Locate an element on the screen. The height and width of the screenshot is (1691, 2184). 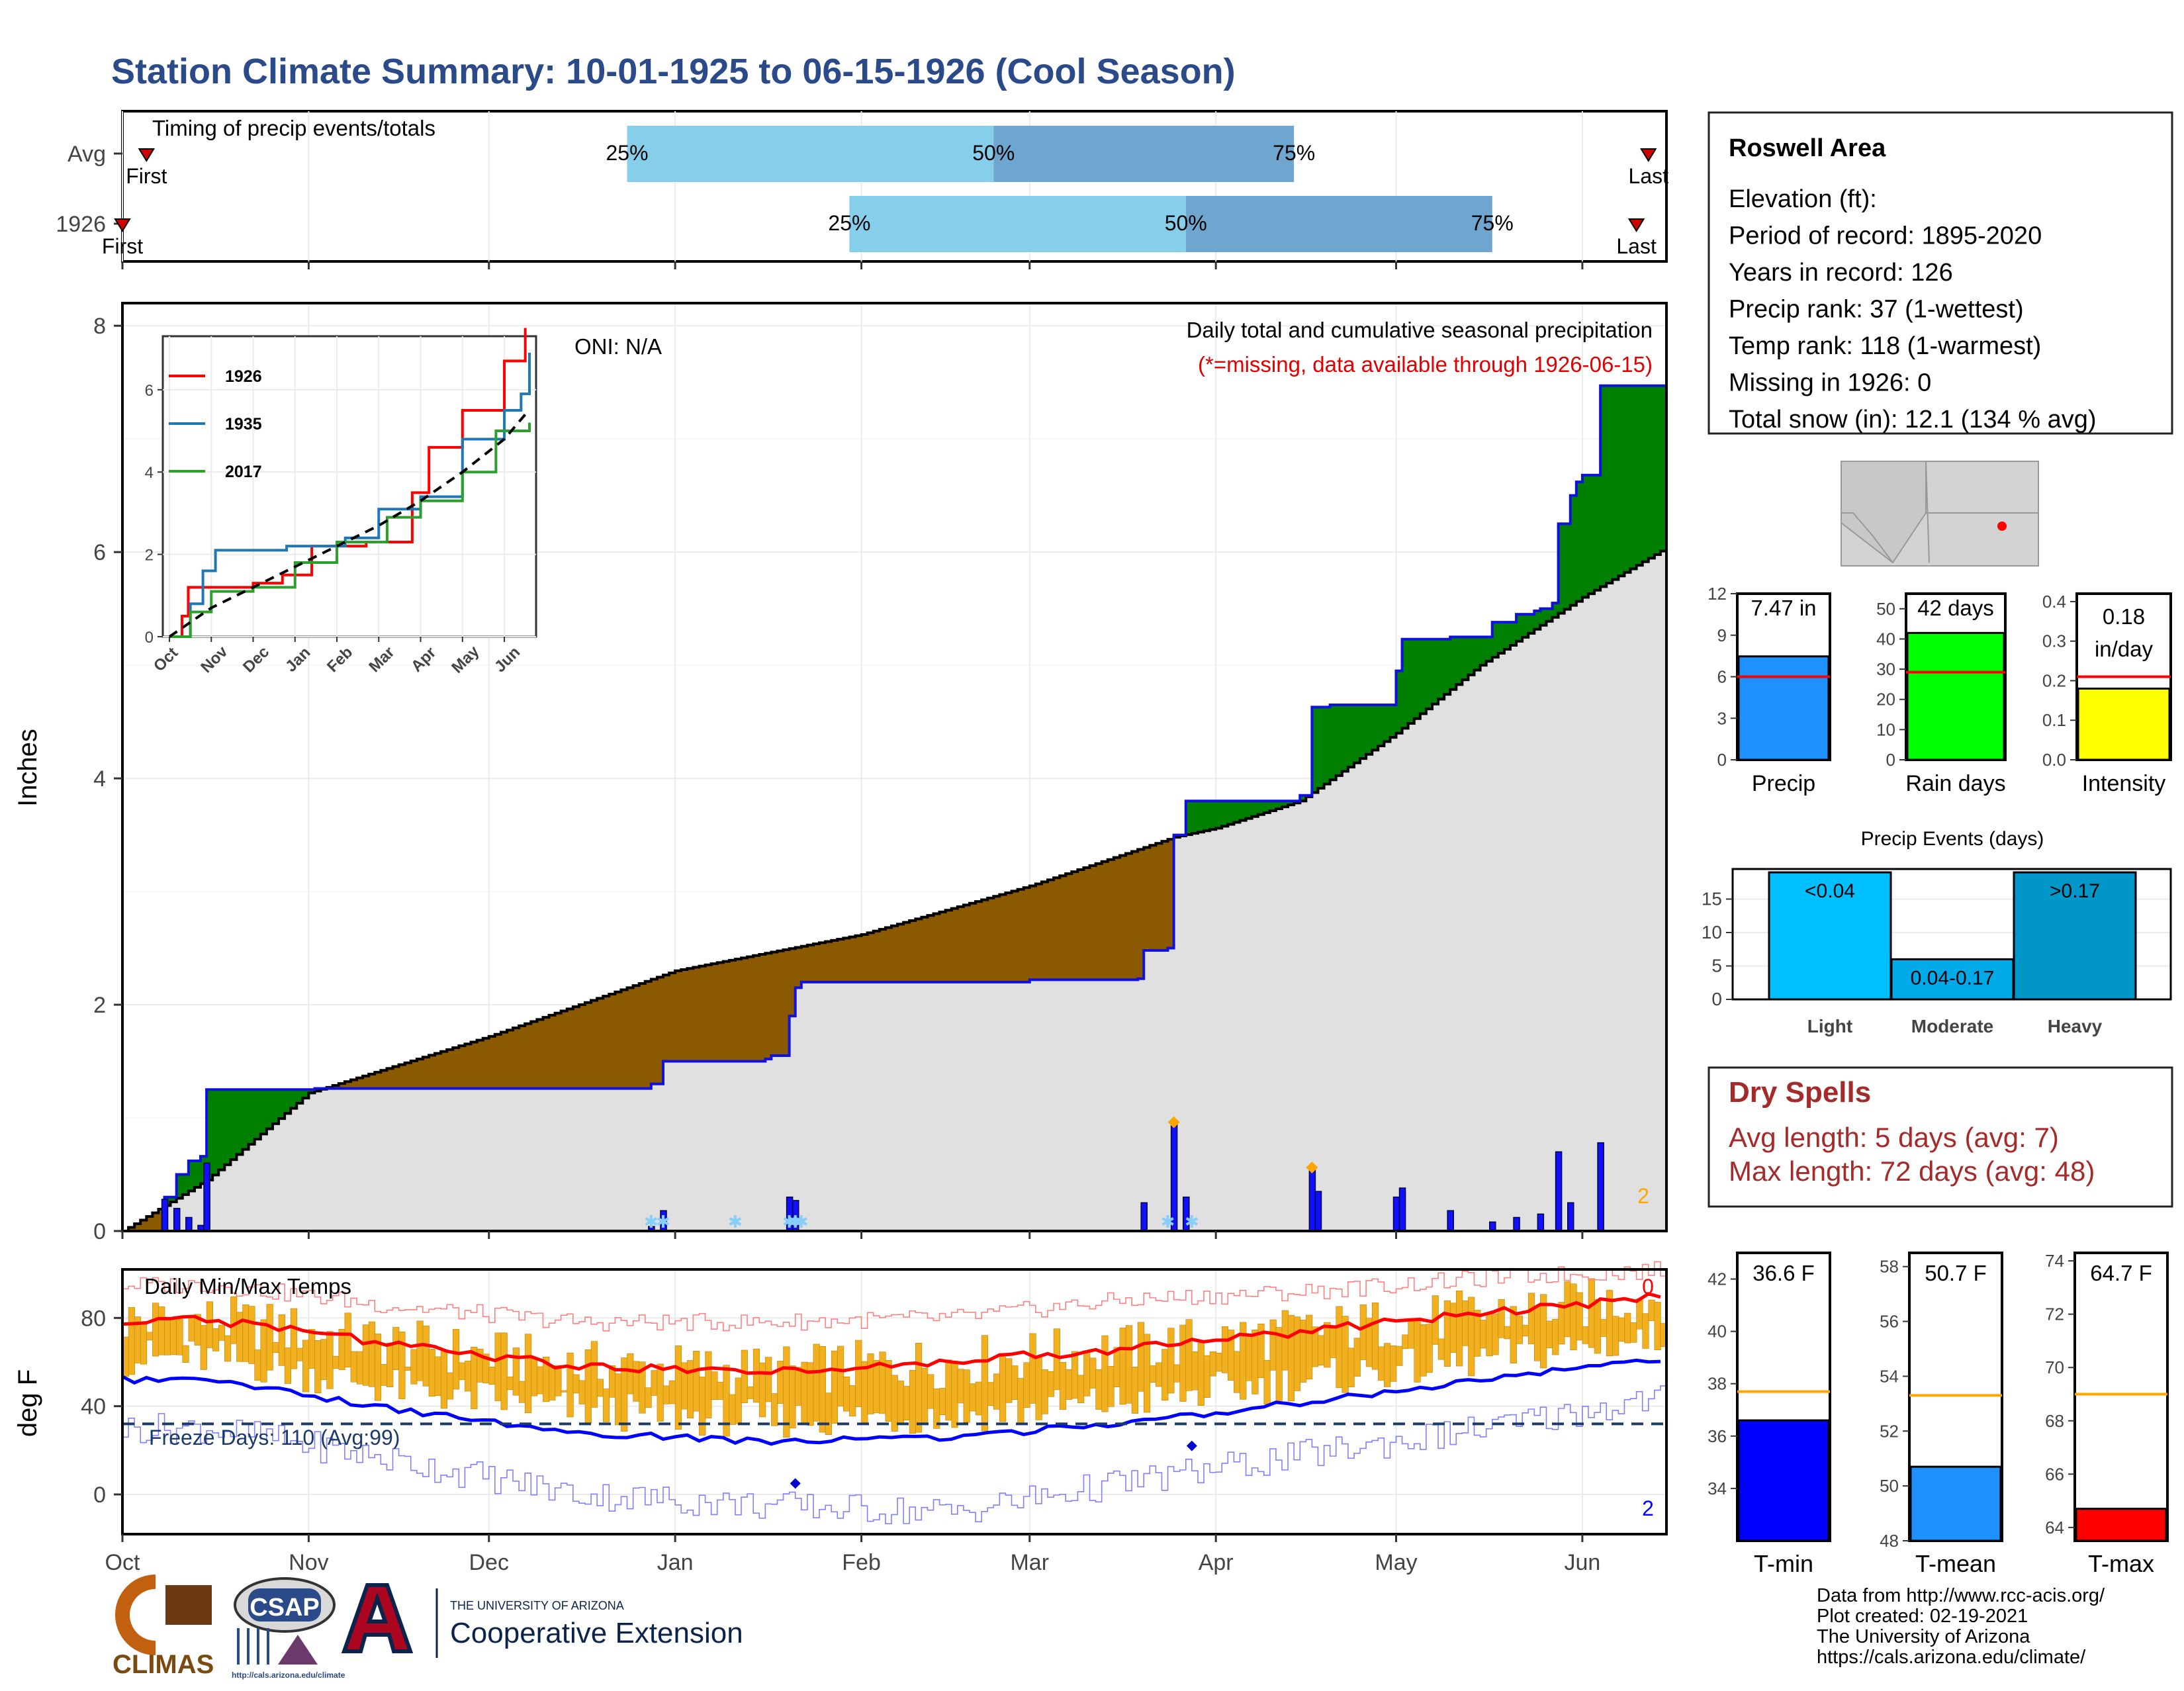
events-bar-label: Moderate is located at coordinates (1952, 1026).